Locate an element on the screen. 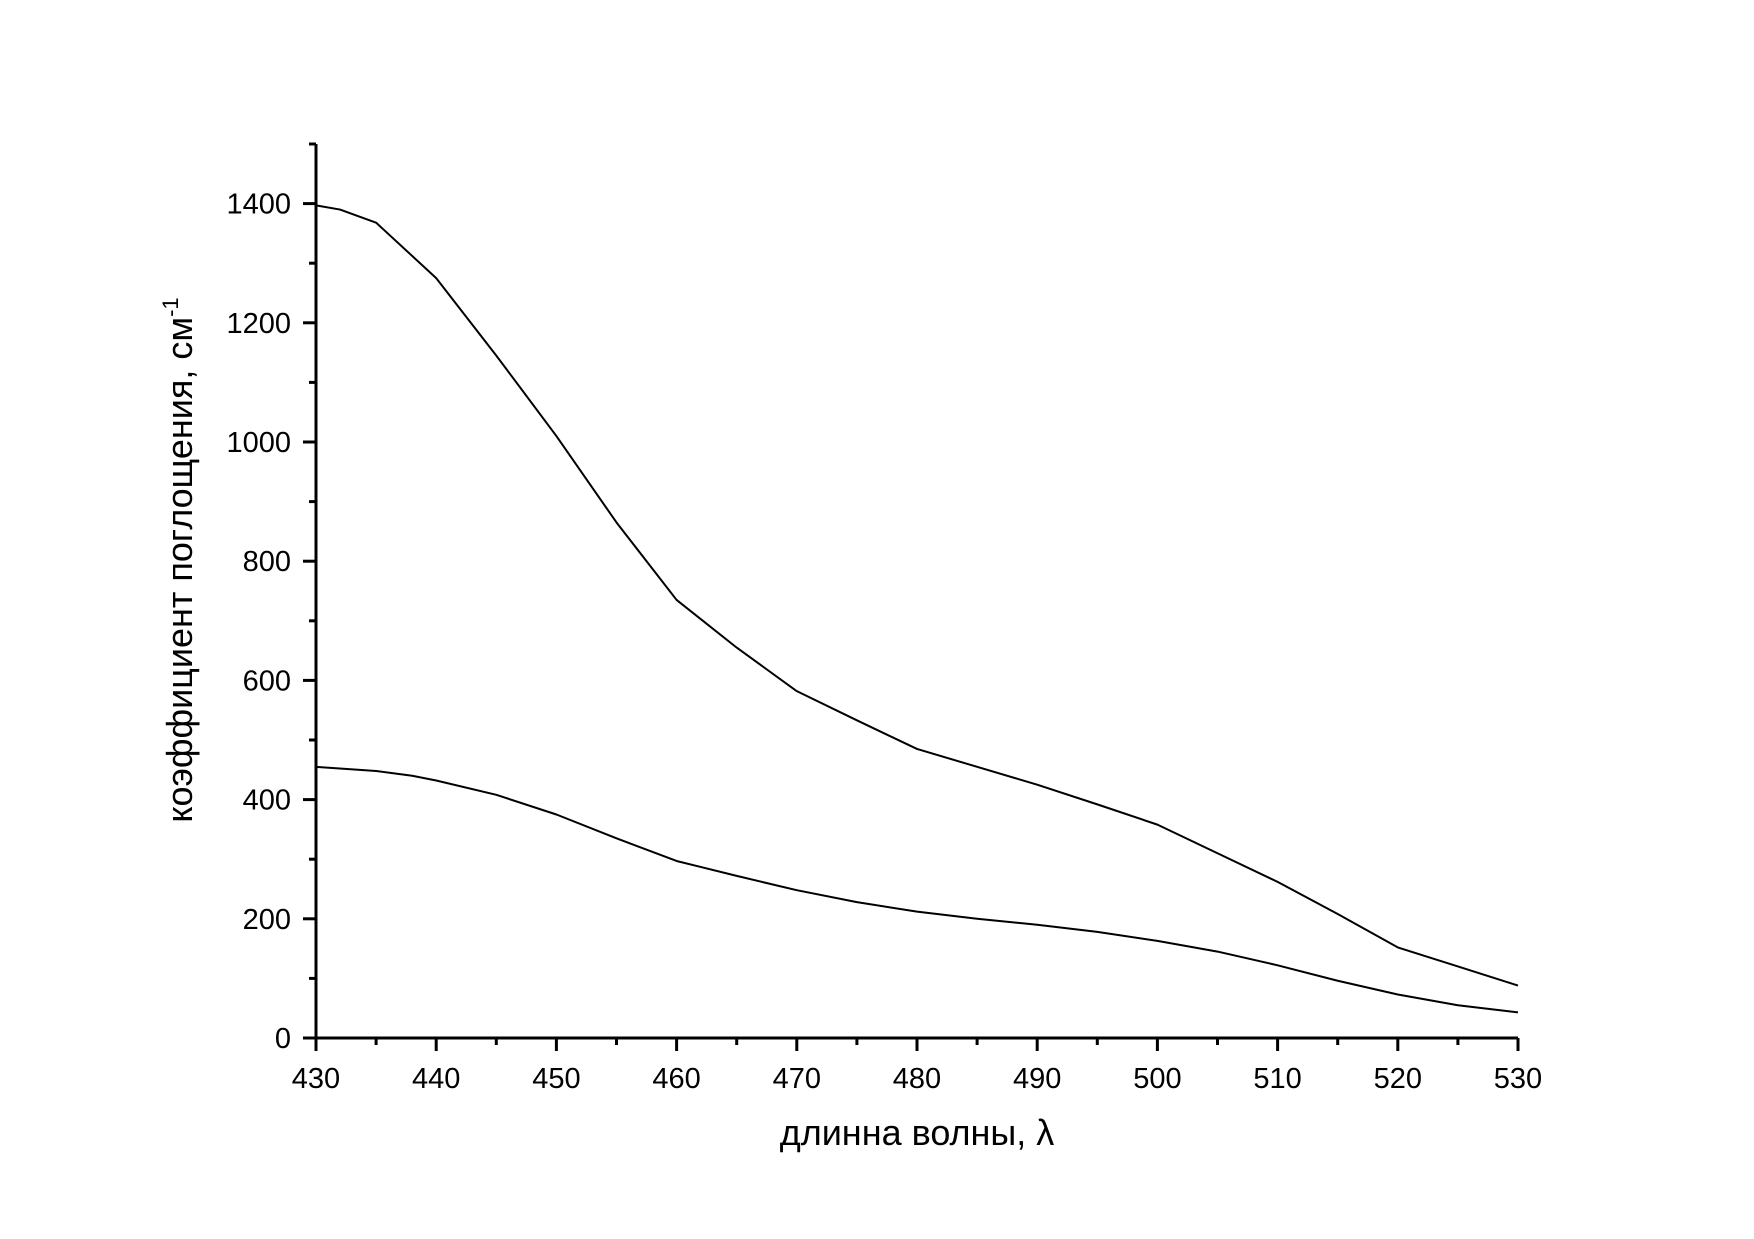 The height and width of the screenshot is (1239, 1754). x-tick-label: 460 is located at coordinates (676, 1079).